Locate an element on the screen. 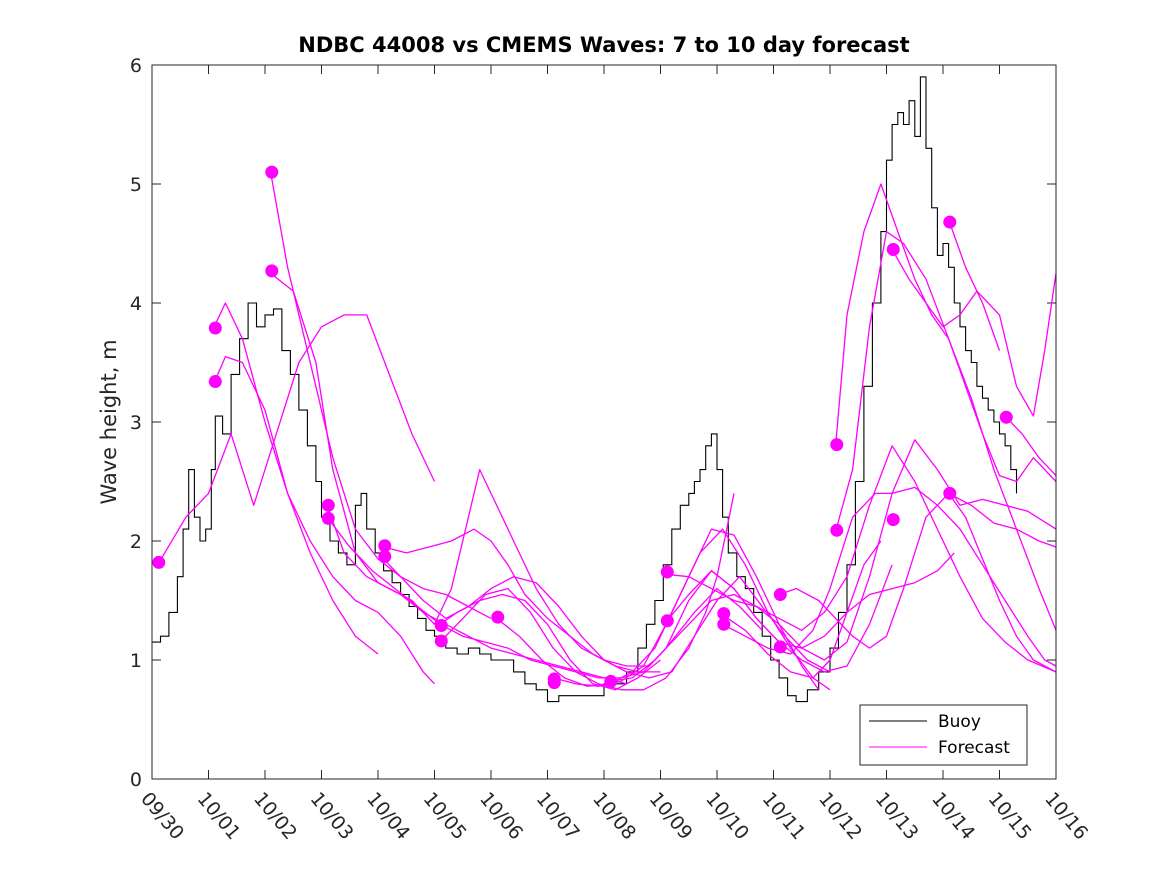  y-tick-label: 0 is located at coordinates (136, 780).